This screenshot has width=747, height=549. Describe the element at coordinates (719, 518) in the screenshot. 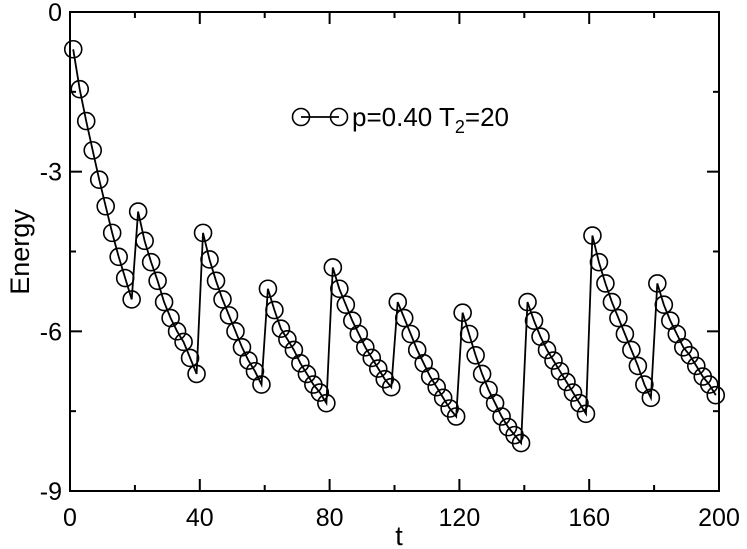

I see `x-tick-label: 200` at that location.